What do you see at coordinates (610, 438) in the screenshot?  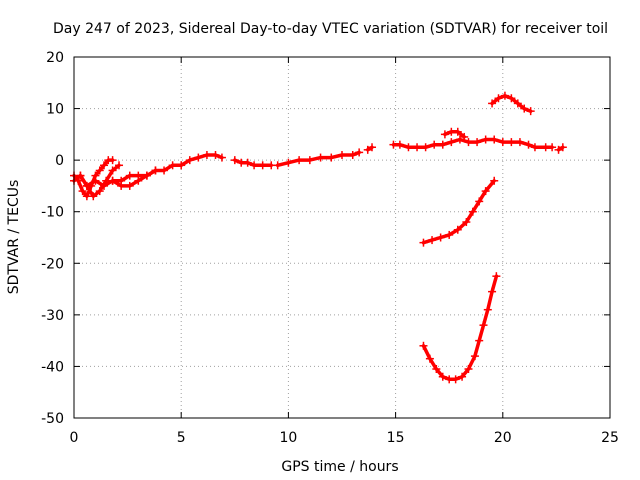 I see `x-tick-label: 25` at bounding box center [610, 438].